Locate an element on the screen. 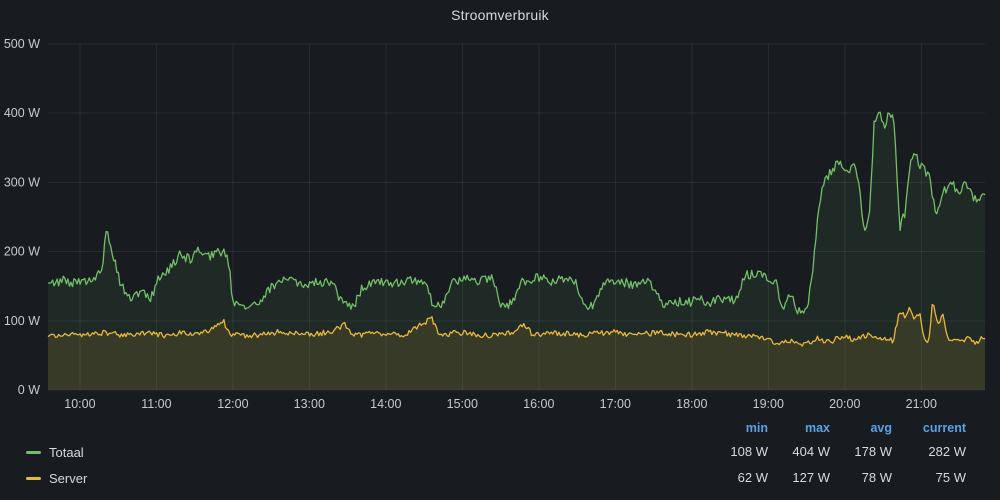  legend-header-row: min max avg current is located at coordinates (501, 428).